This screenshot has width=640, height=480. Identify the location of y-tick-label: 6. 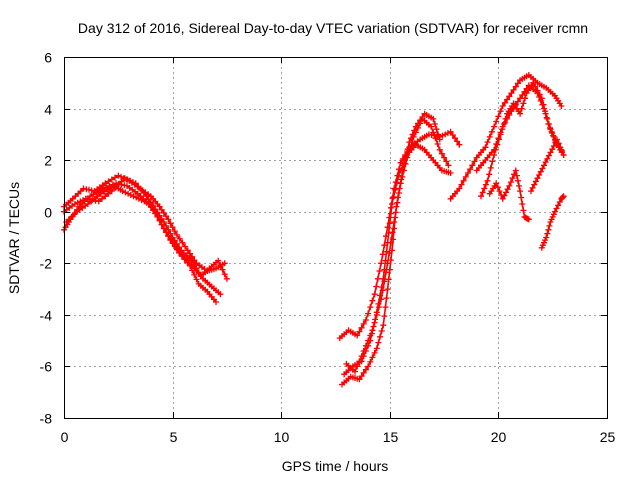
(48, 58).